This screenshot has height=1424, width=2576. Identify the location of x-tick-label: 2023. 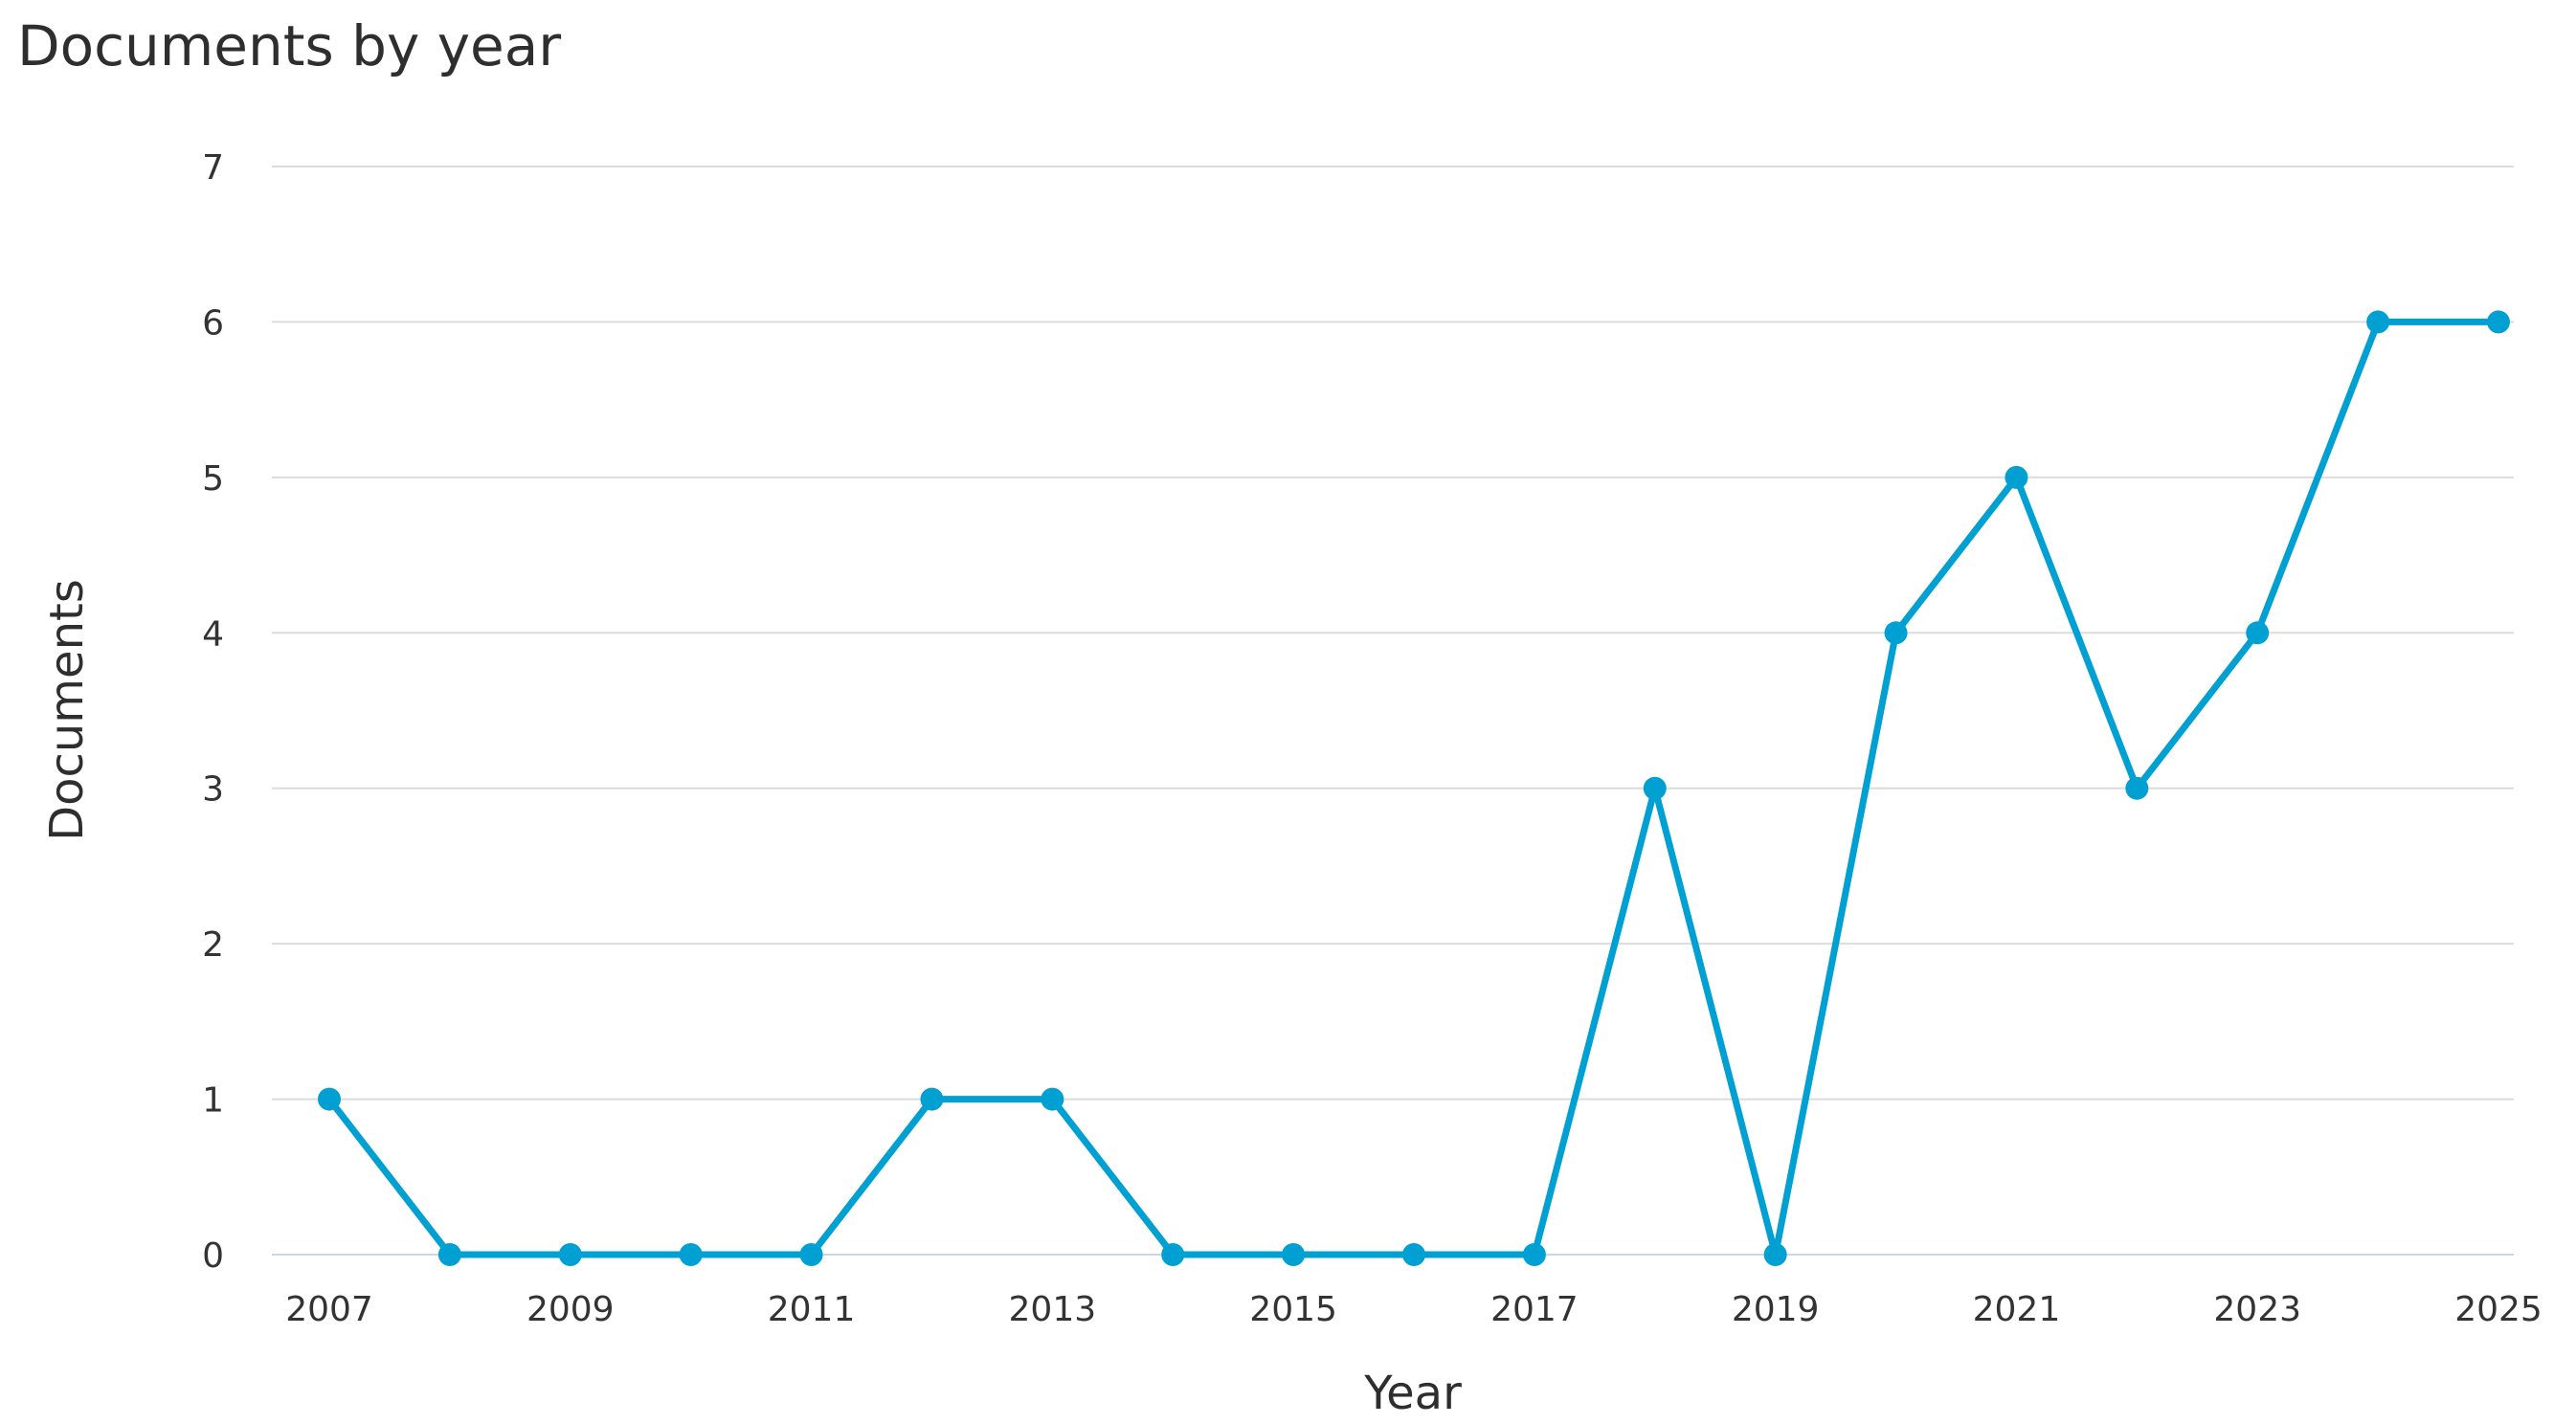
(2257, 1310).